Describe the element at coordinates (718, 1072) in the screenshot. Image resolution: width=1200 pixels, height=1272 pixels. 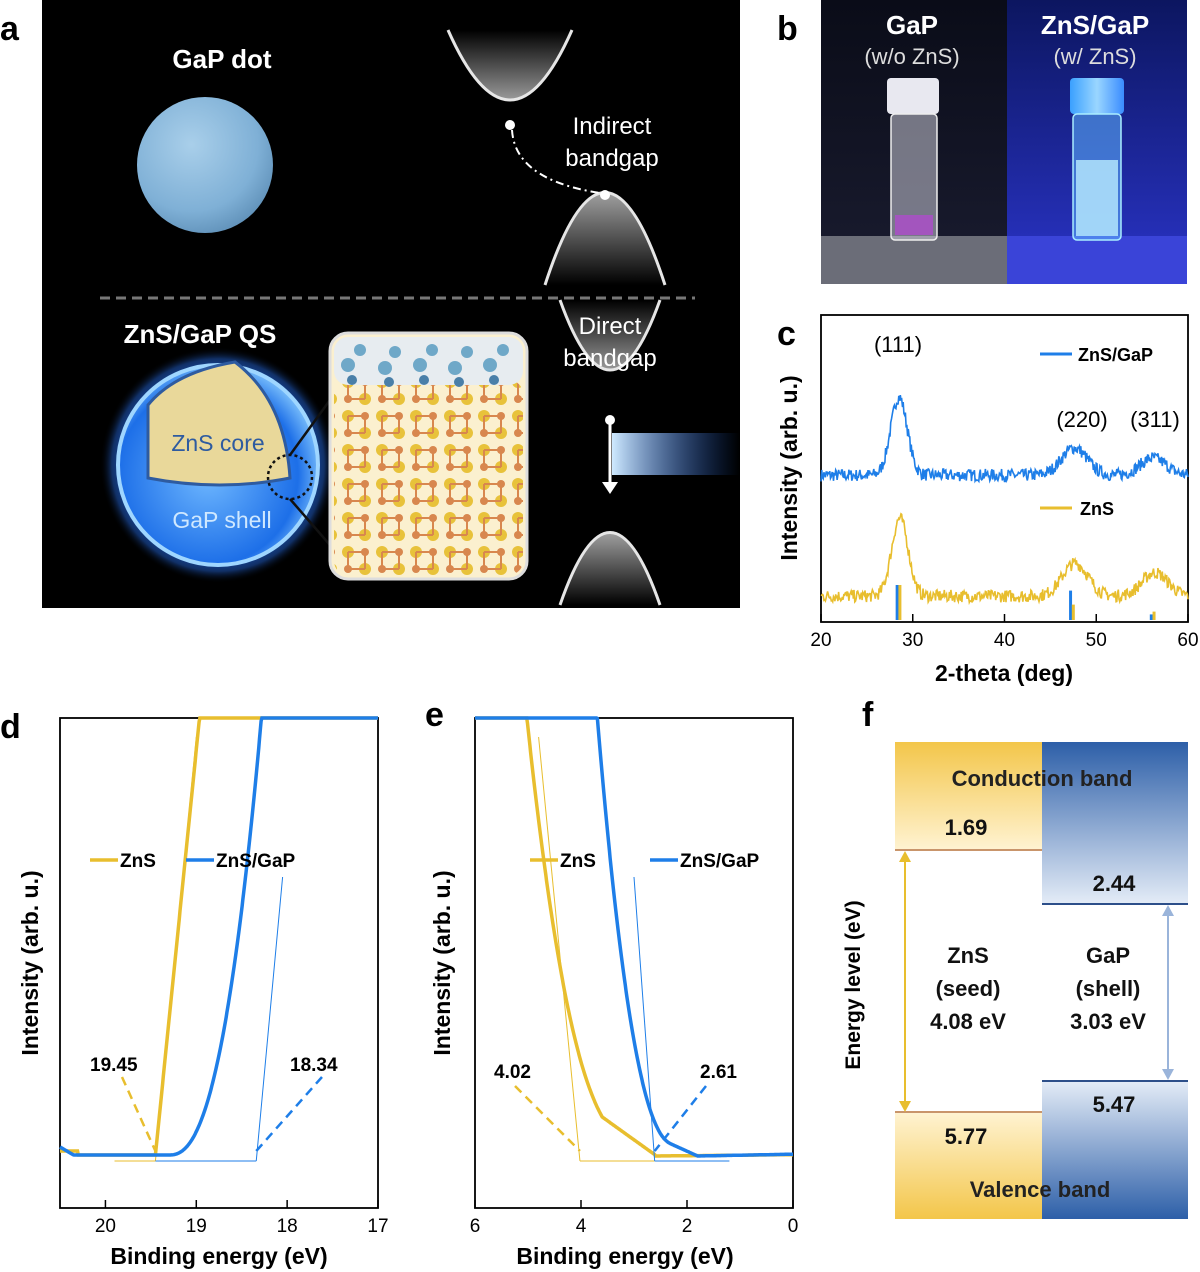
I see `ups-e-annot-right: 2.61` at that location.